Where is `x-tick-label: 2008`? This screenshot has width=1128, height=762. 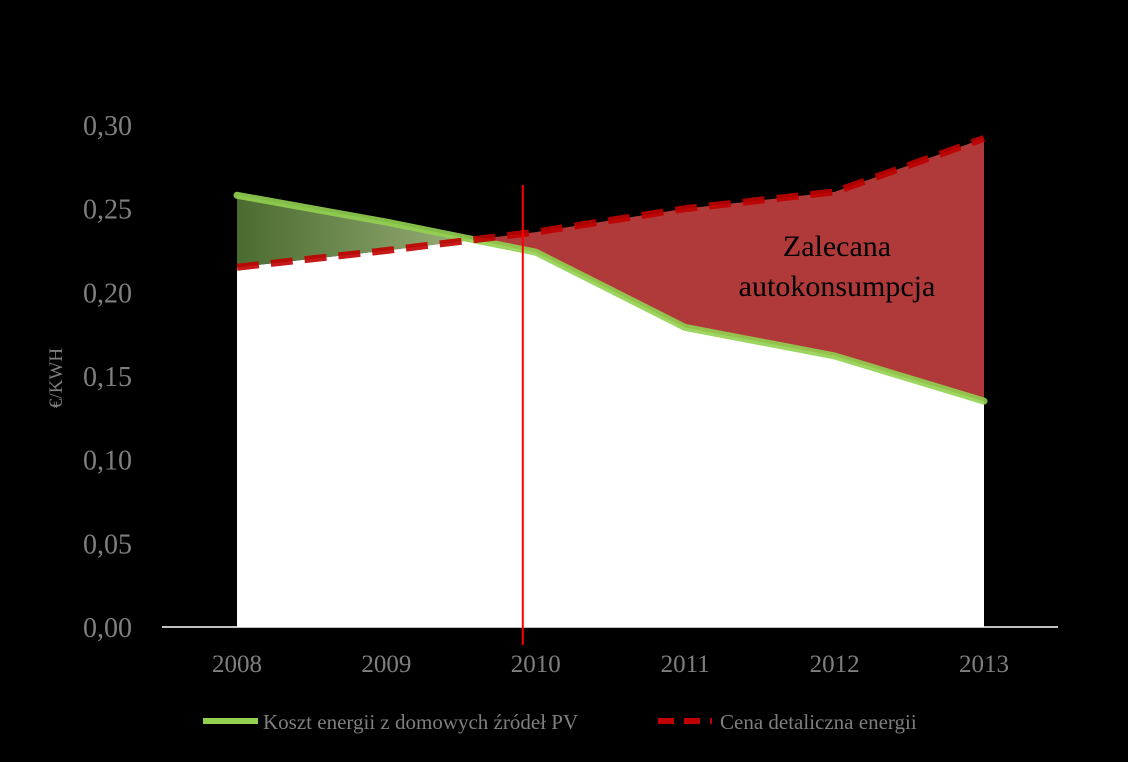 x-tick-label: 2008 is located at coordinates (237, 664).